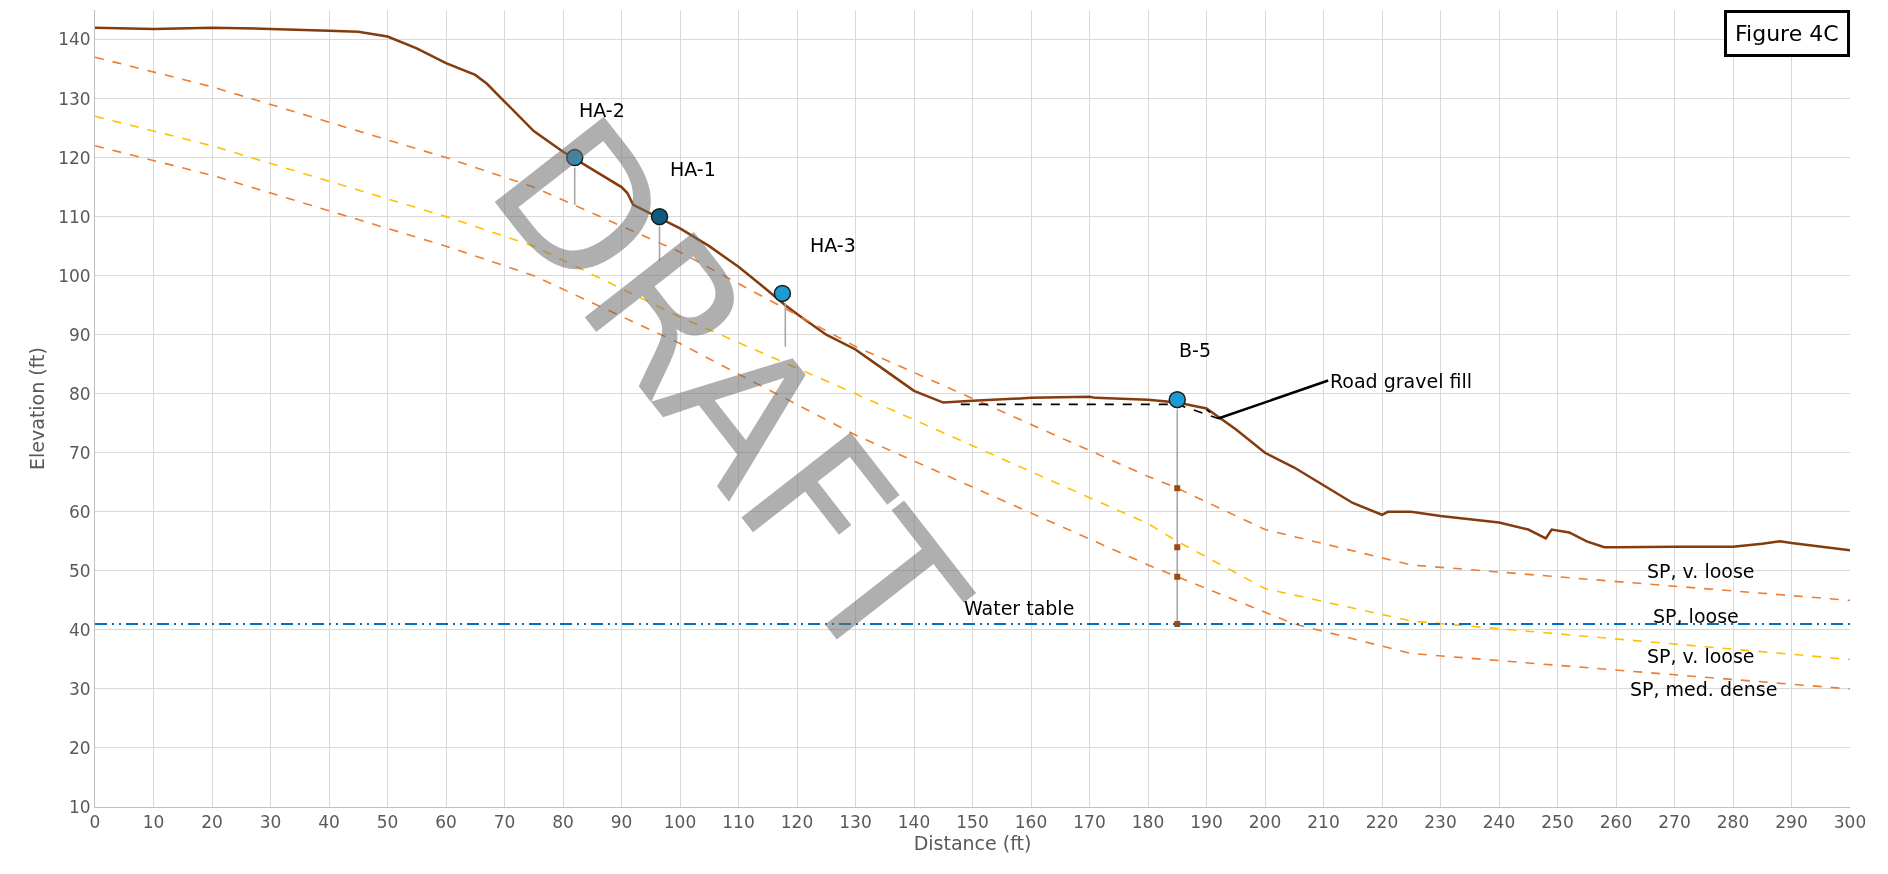 This screenshot has height=874, width=1888. What do you see at coordinates (504, 822) in the screenshot?
I see `x-tick-label: 70` at bounding box center [504, 822].